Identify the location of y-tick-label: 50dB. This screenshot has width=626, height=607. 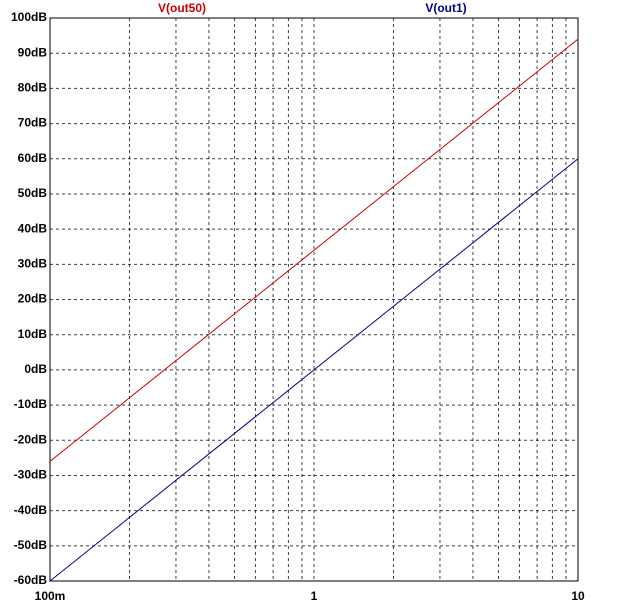
(33, 193).